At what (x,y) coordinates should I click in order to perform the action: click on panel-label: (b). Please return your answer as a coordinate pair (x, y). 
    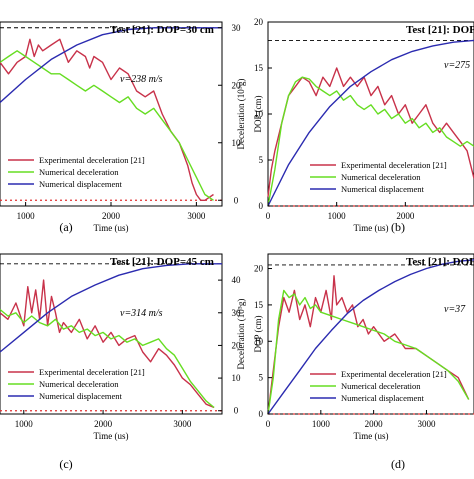
    Looking at the image, I should click on (398, 227).